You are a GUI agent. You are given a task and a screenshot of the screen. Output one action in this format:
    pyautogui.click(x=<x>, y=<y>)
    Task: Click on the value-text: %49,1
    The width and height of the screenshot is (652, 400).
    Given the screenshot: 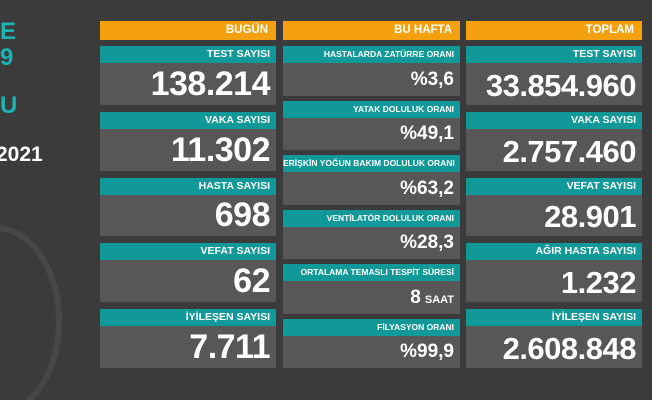 What is the action you would take?
    pyautogui.click(x=427, y=133)
    